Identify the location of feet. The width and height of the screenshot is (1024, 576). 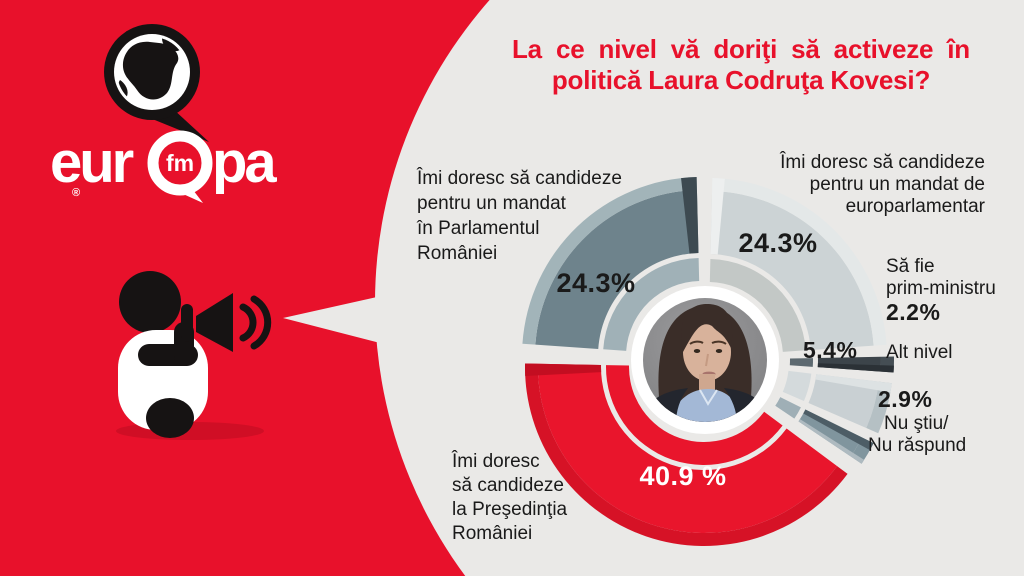
(170, 418).